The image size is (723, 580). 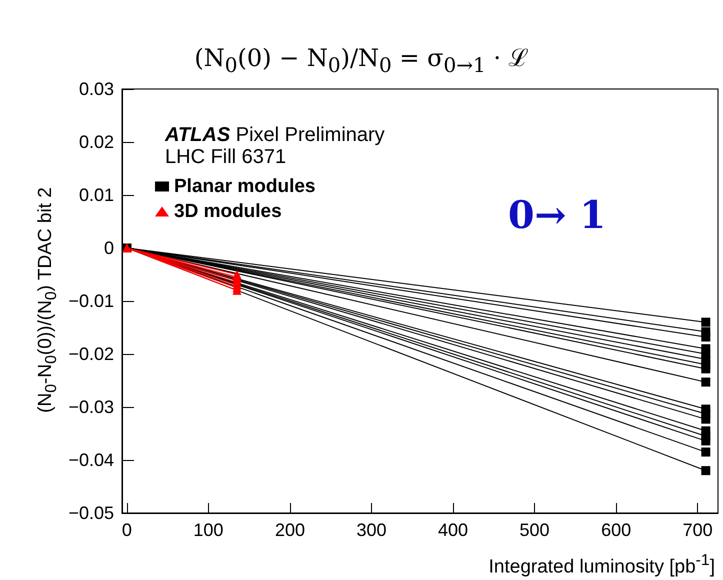 What do you see at coordinates (361, 60) in the screenshot?
I see `chart-title: (N$_{0}$(0) − N$_{0}$)/N$_{0}$ = σ$_{0→1}$ · ℒ` at bounding box center [361, 60].